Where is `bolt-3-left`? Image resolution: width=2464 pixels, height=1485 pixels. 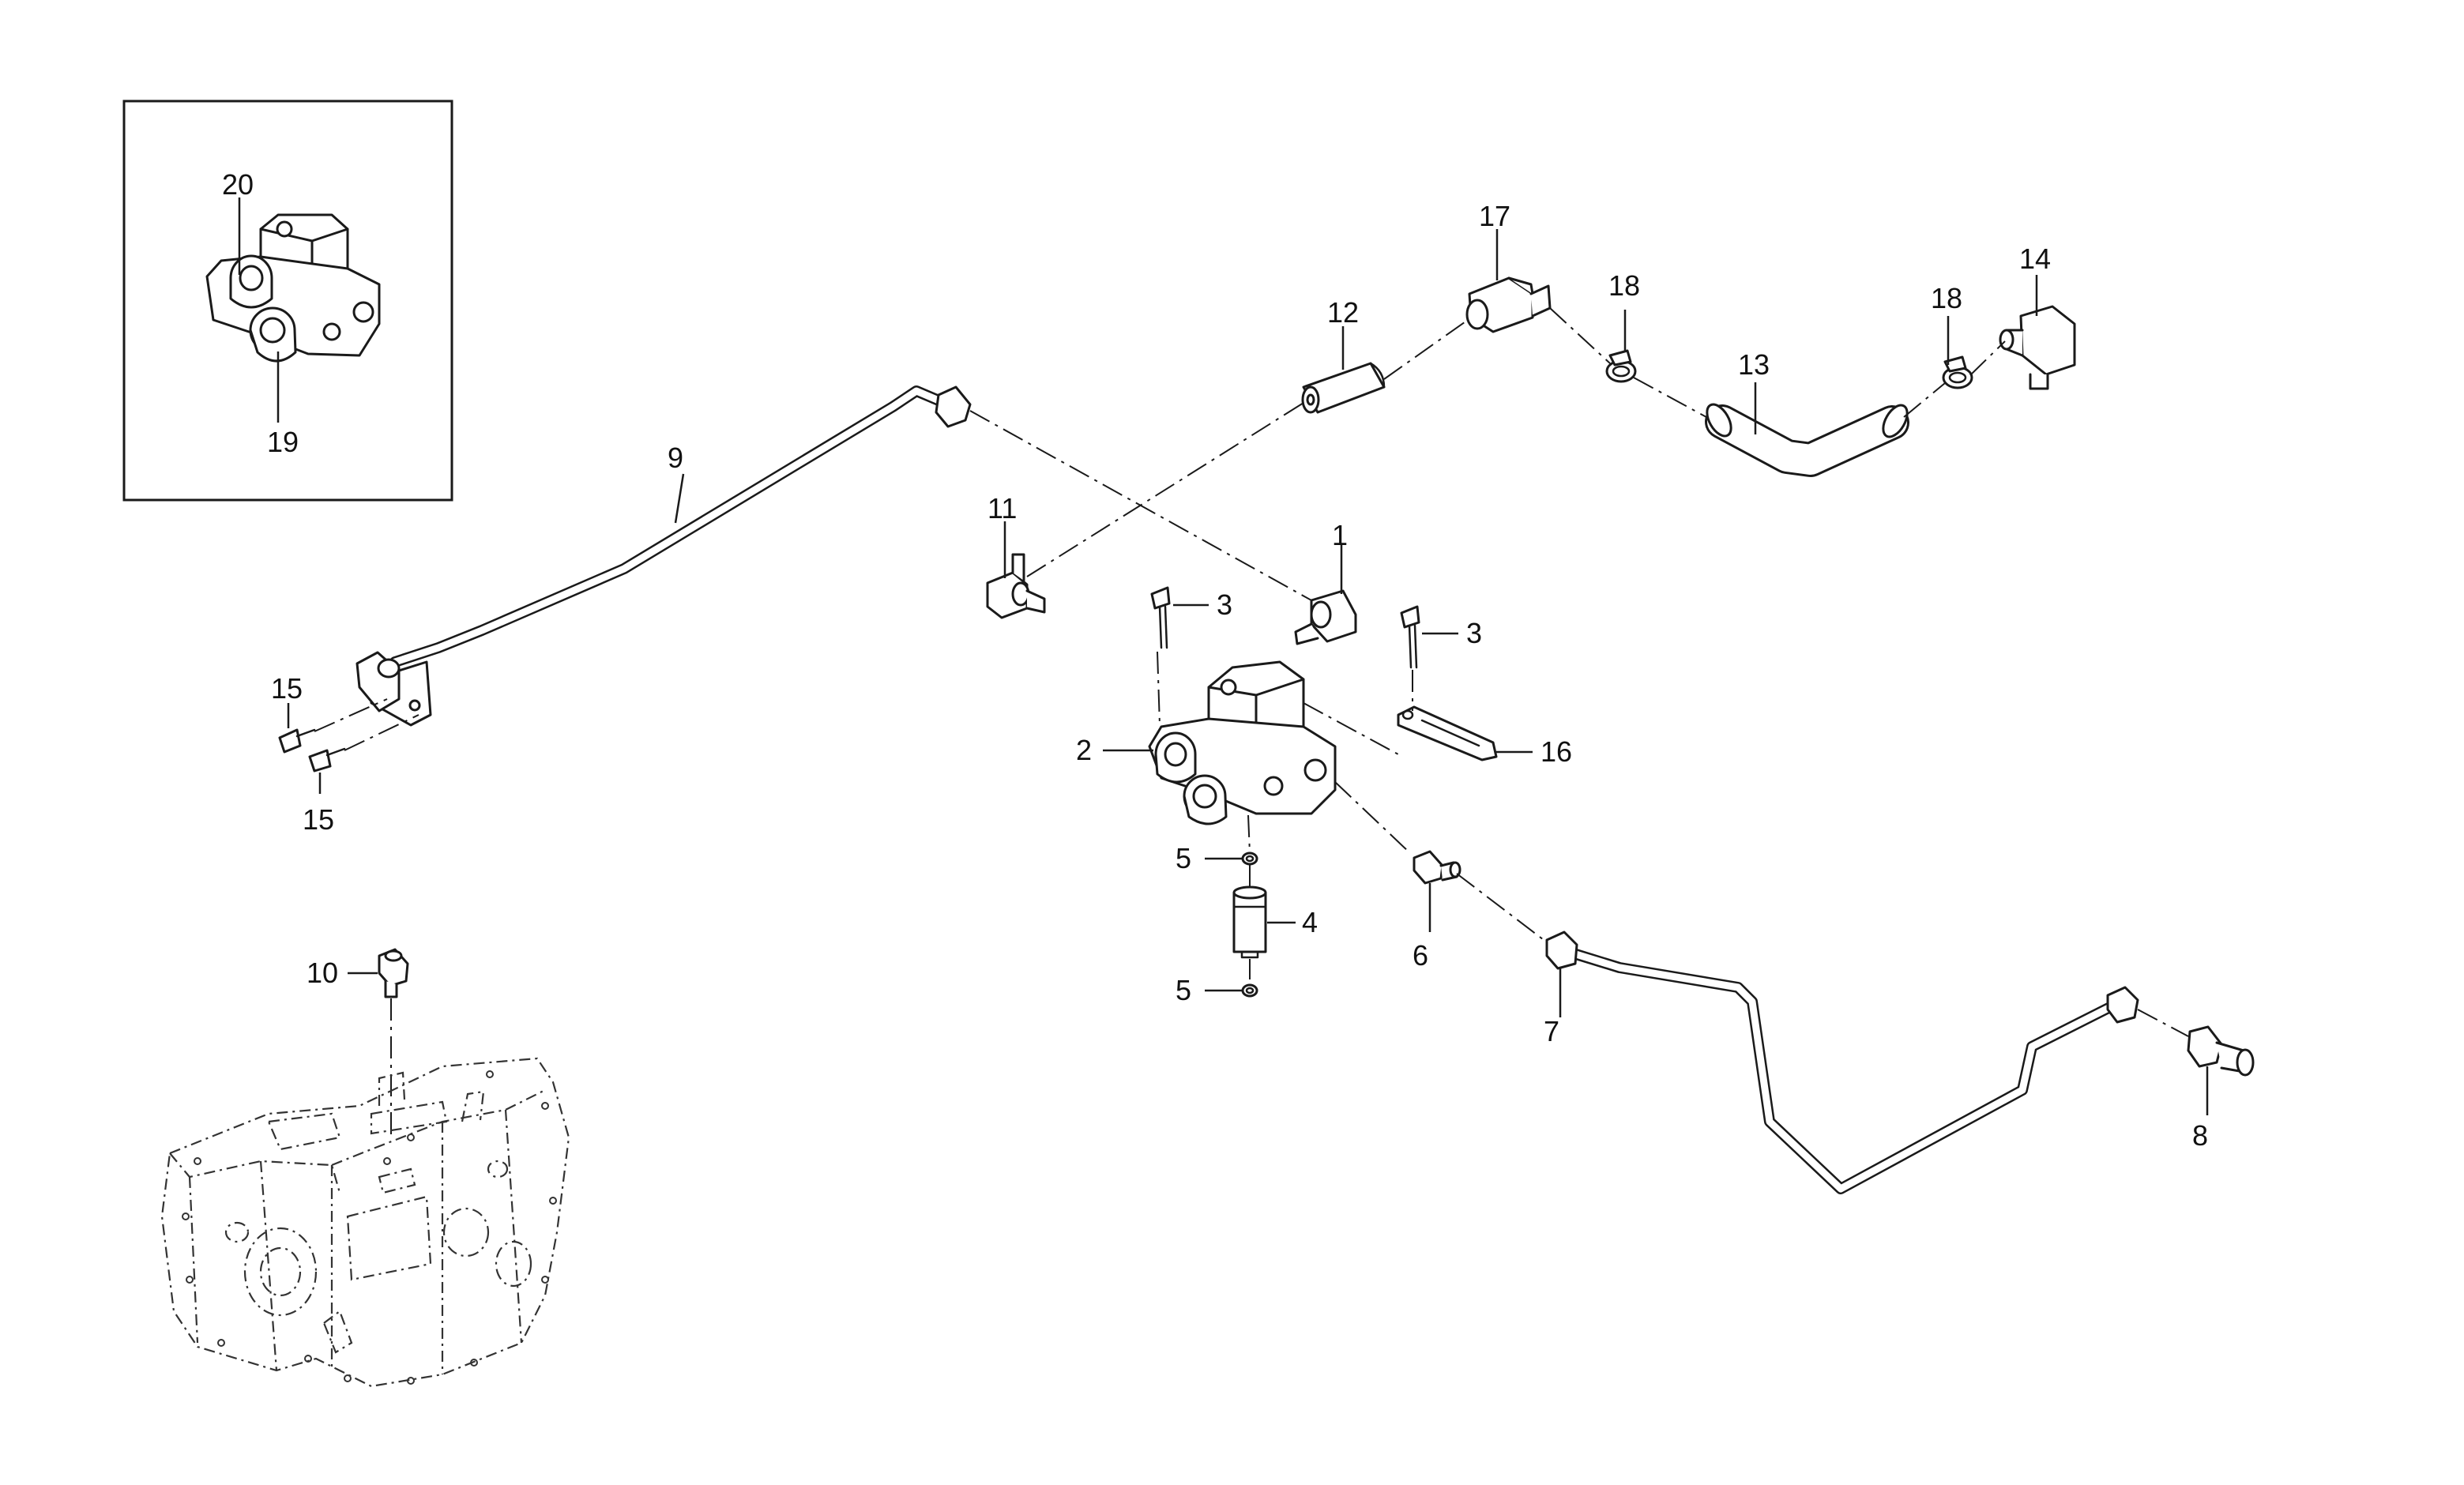
bolt-3-left is located at coordinates (1160, 617).